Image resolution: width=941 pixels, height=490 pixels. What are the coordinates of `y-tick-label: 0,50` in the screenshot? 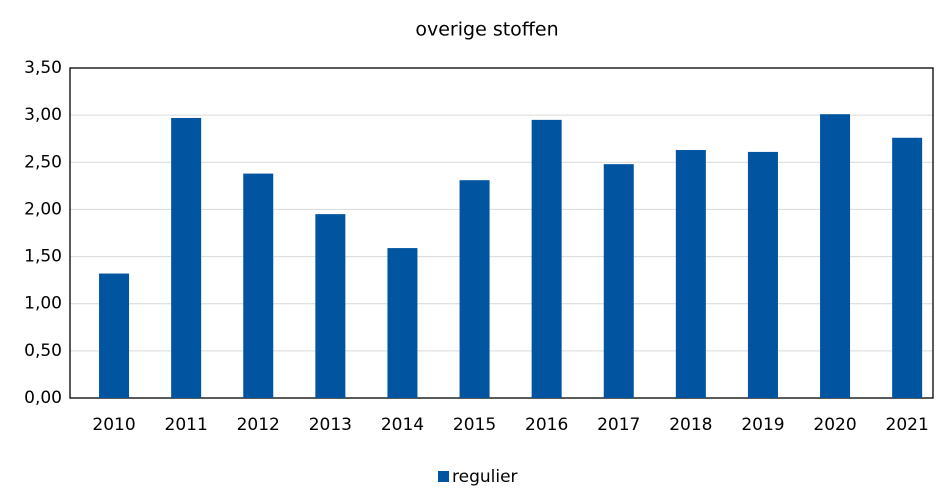 It's located at (43, 351).